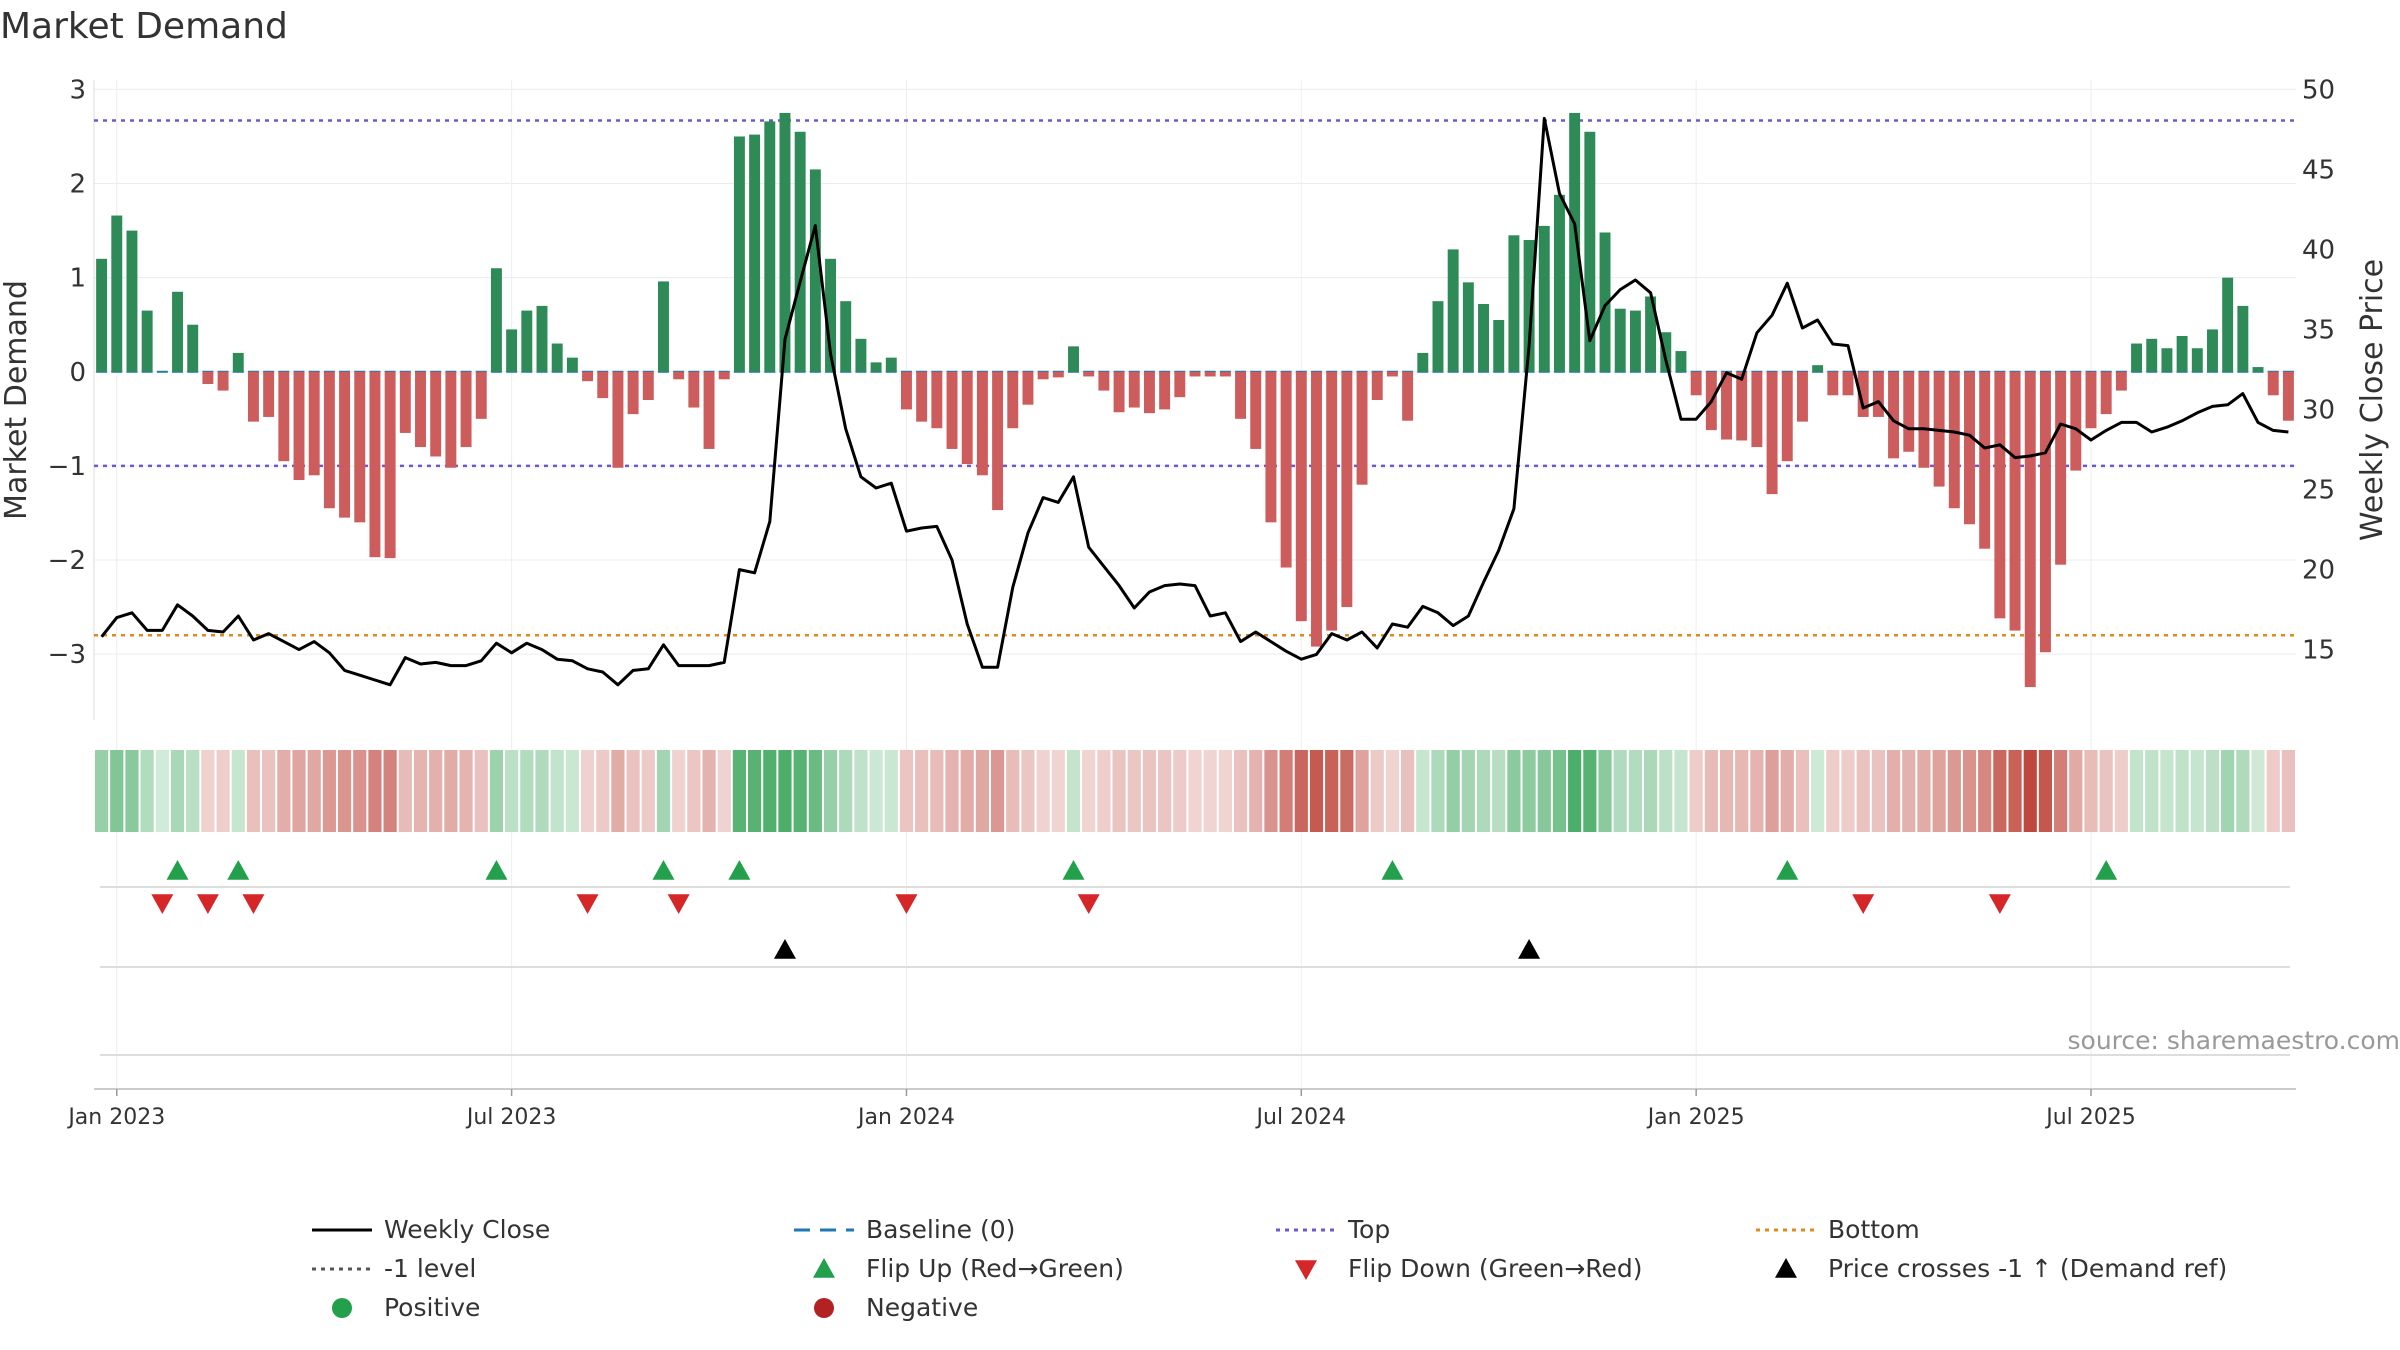 Image resolution: width=2400 pixels, height=1350 pixels. I want to click on price-cross-marker, so click(1529, 949).